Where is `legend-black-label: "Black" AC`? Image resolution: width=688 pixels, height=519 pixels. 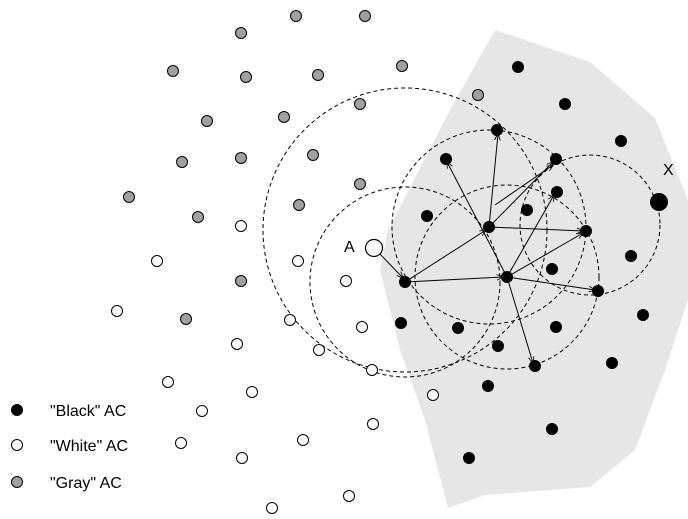
legend-black-label: "Black" AC is located at coordinates (88, 411).